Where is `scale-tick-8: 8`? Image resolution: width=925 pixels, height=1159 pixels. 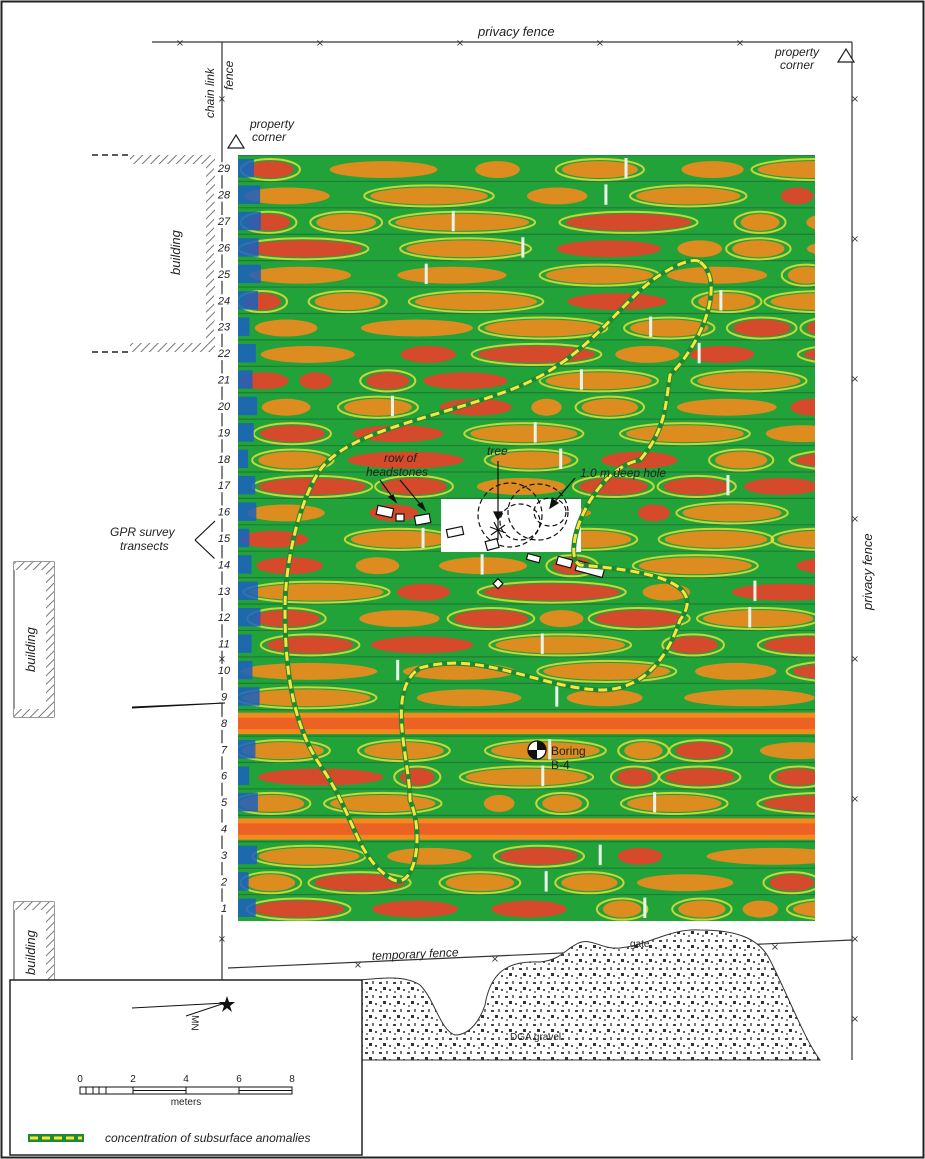 scale-tick-8: 8 is located at coordinates (292, 1079).